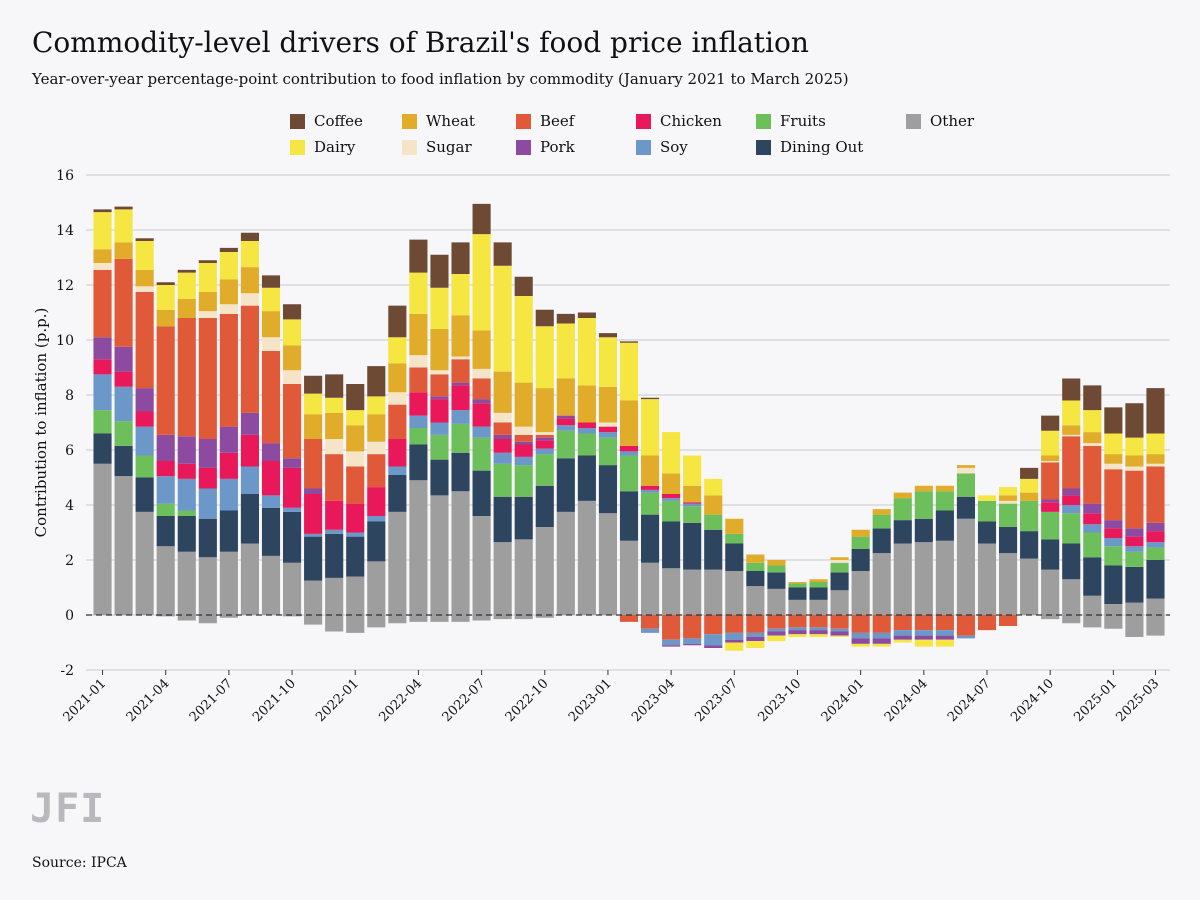 This screenshot has height=900, width=1200. What do you see at coordinates (459, 121) in the screenshot?
I see `legend-item-wheat: Wheat` at bounding box center [459, 121].